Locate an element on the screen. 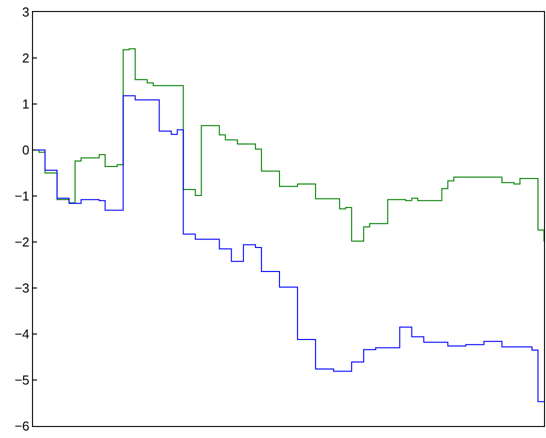 The height and width of the screenshot is (438, 546). y-tick-label: 0 is located at coordinates (26, 150).